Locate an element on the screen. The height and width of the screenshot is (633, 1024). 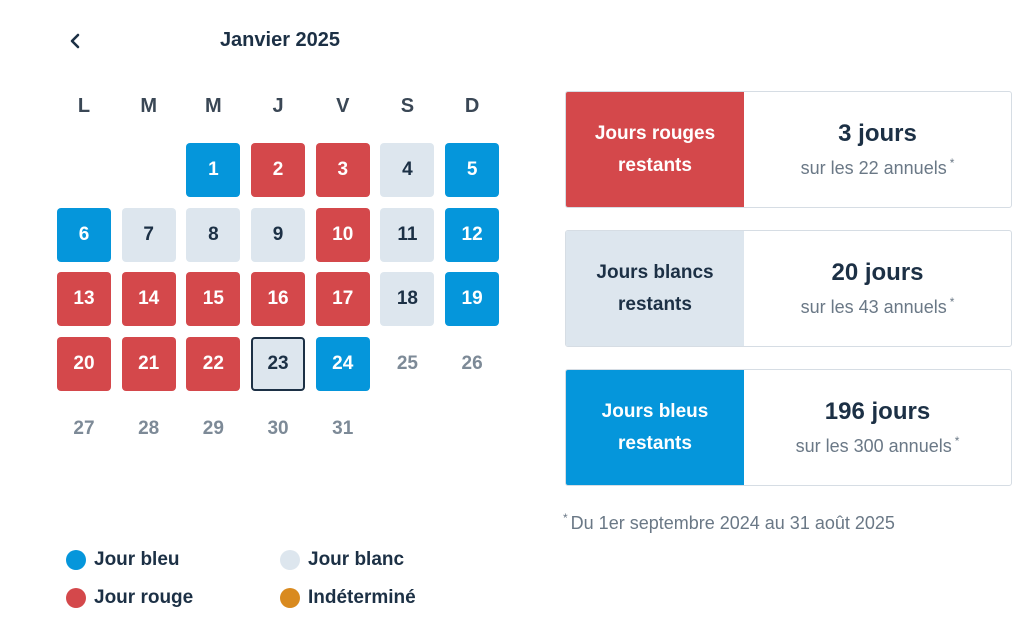
card-value: 20 jours sur les 43 annuels * is located at coordinates (877, 288).